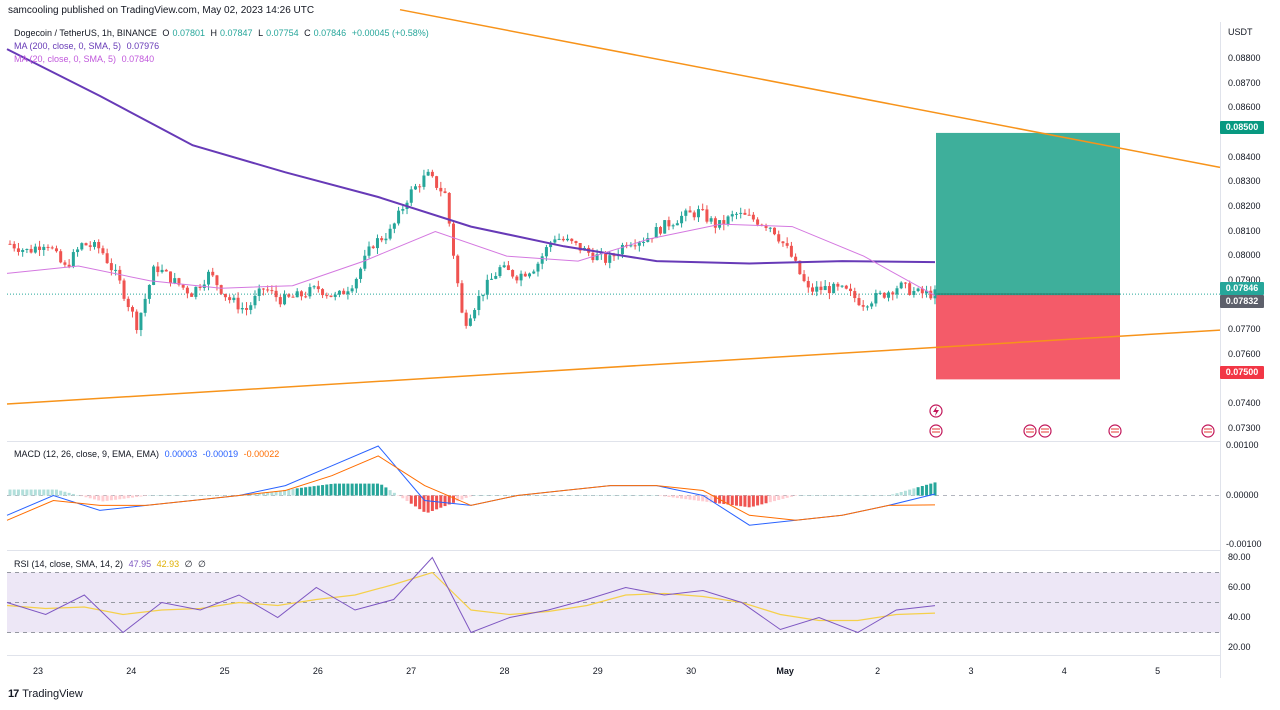 Image resolution: width=1280 pixels, height=710 pixels. What do you see at coordinates (236, 33) in the screenshot?
I see `ohlc-high: 0.07847` at bounding box center [236, 33].